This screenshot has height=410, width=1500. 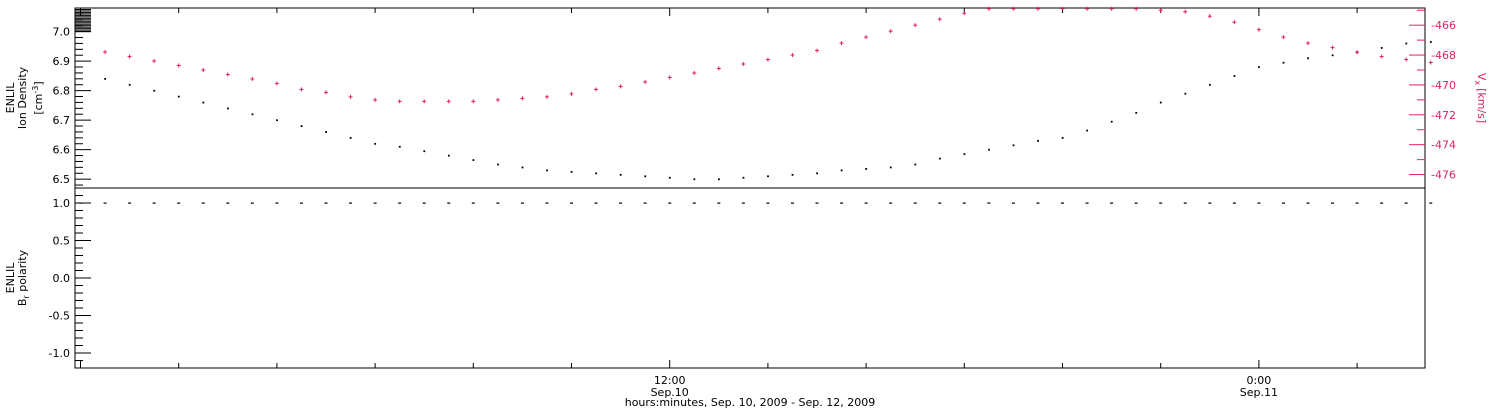 What do you see at coordinates (10, 98) in the screenshot?
I see `top-left-axis-label-line1: ENLIL` at bounding box center [10, 98].